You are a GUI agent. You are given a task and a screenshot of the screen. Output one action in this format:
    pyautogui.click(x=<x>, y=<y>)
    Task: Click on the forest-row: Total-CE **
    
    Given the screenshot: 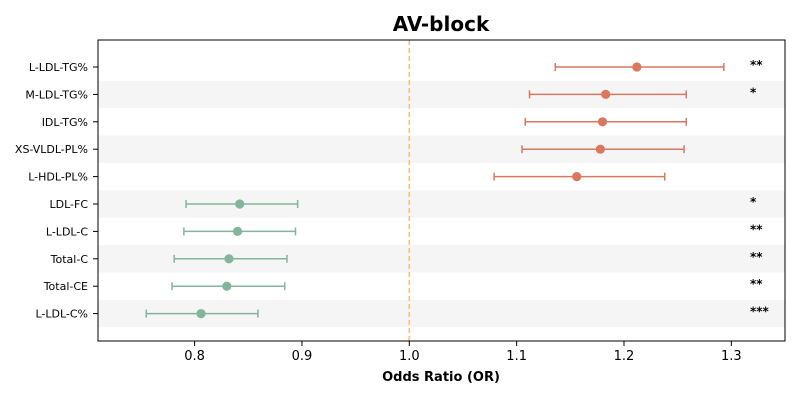 What is the action you would take?
    pyautogui.click(x=403, y=285)
    